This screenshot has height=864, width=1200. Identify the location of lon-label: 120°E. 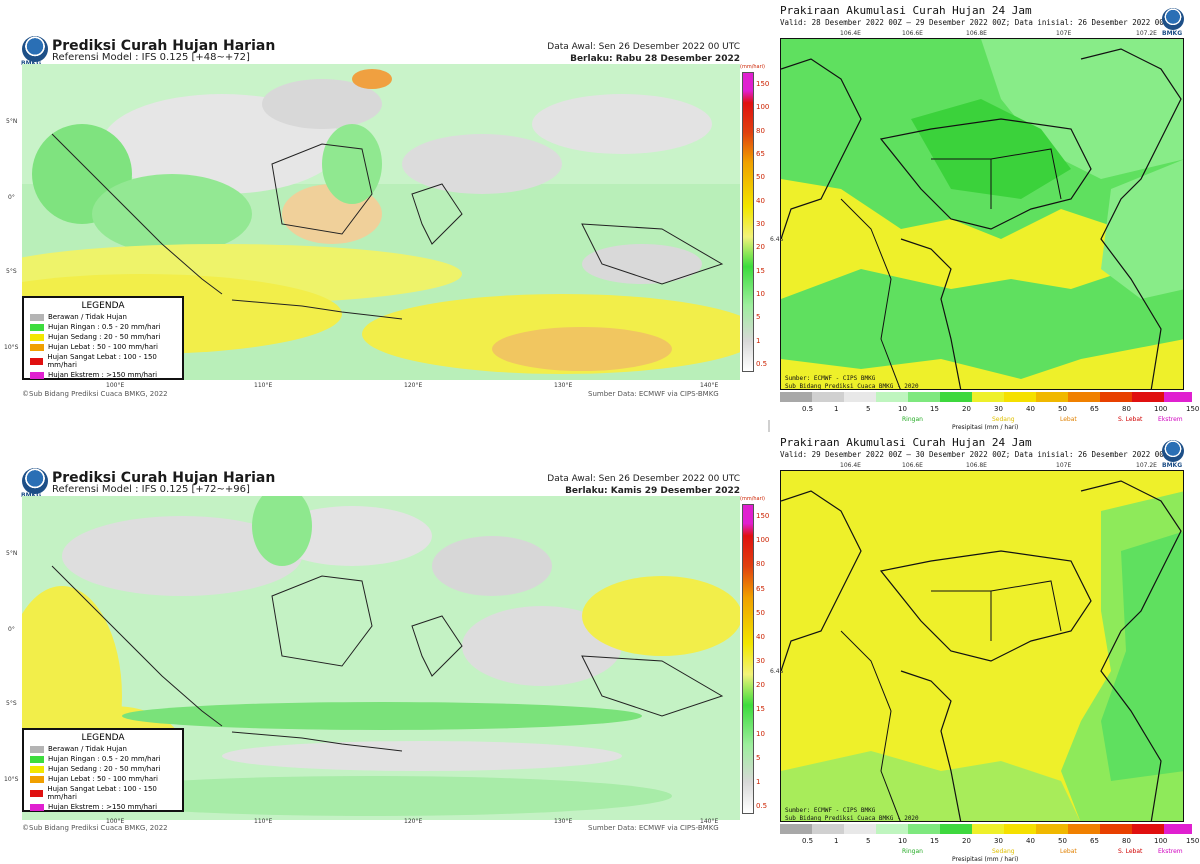
(413, 385).